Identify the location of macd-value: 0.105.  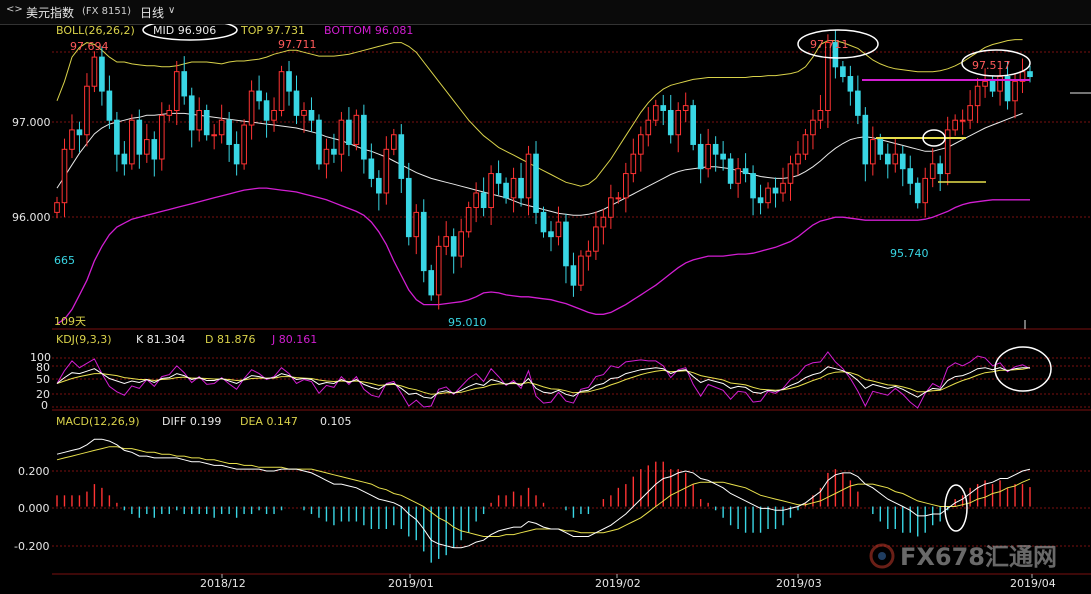
(336, 421).